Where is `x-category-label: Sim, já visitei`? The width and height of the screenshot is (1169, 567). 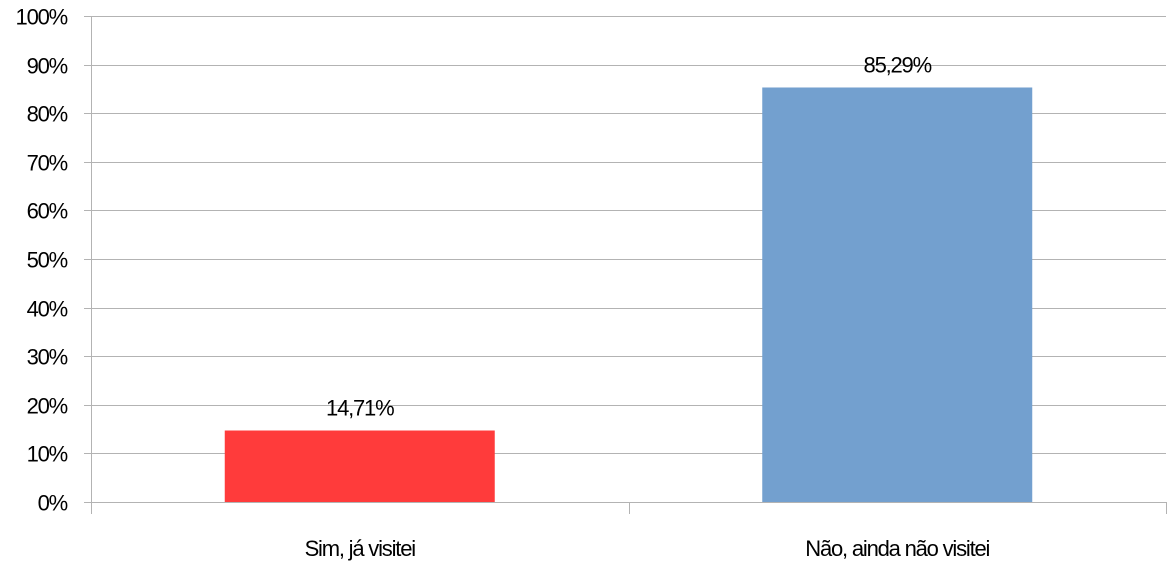
x-category-label: Sim, já visitei is located at coordinates (360, 548).